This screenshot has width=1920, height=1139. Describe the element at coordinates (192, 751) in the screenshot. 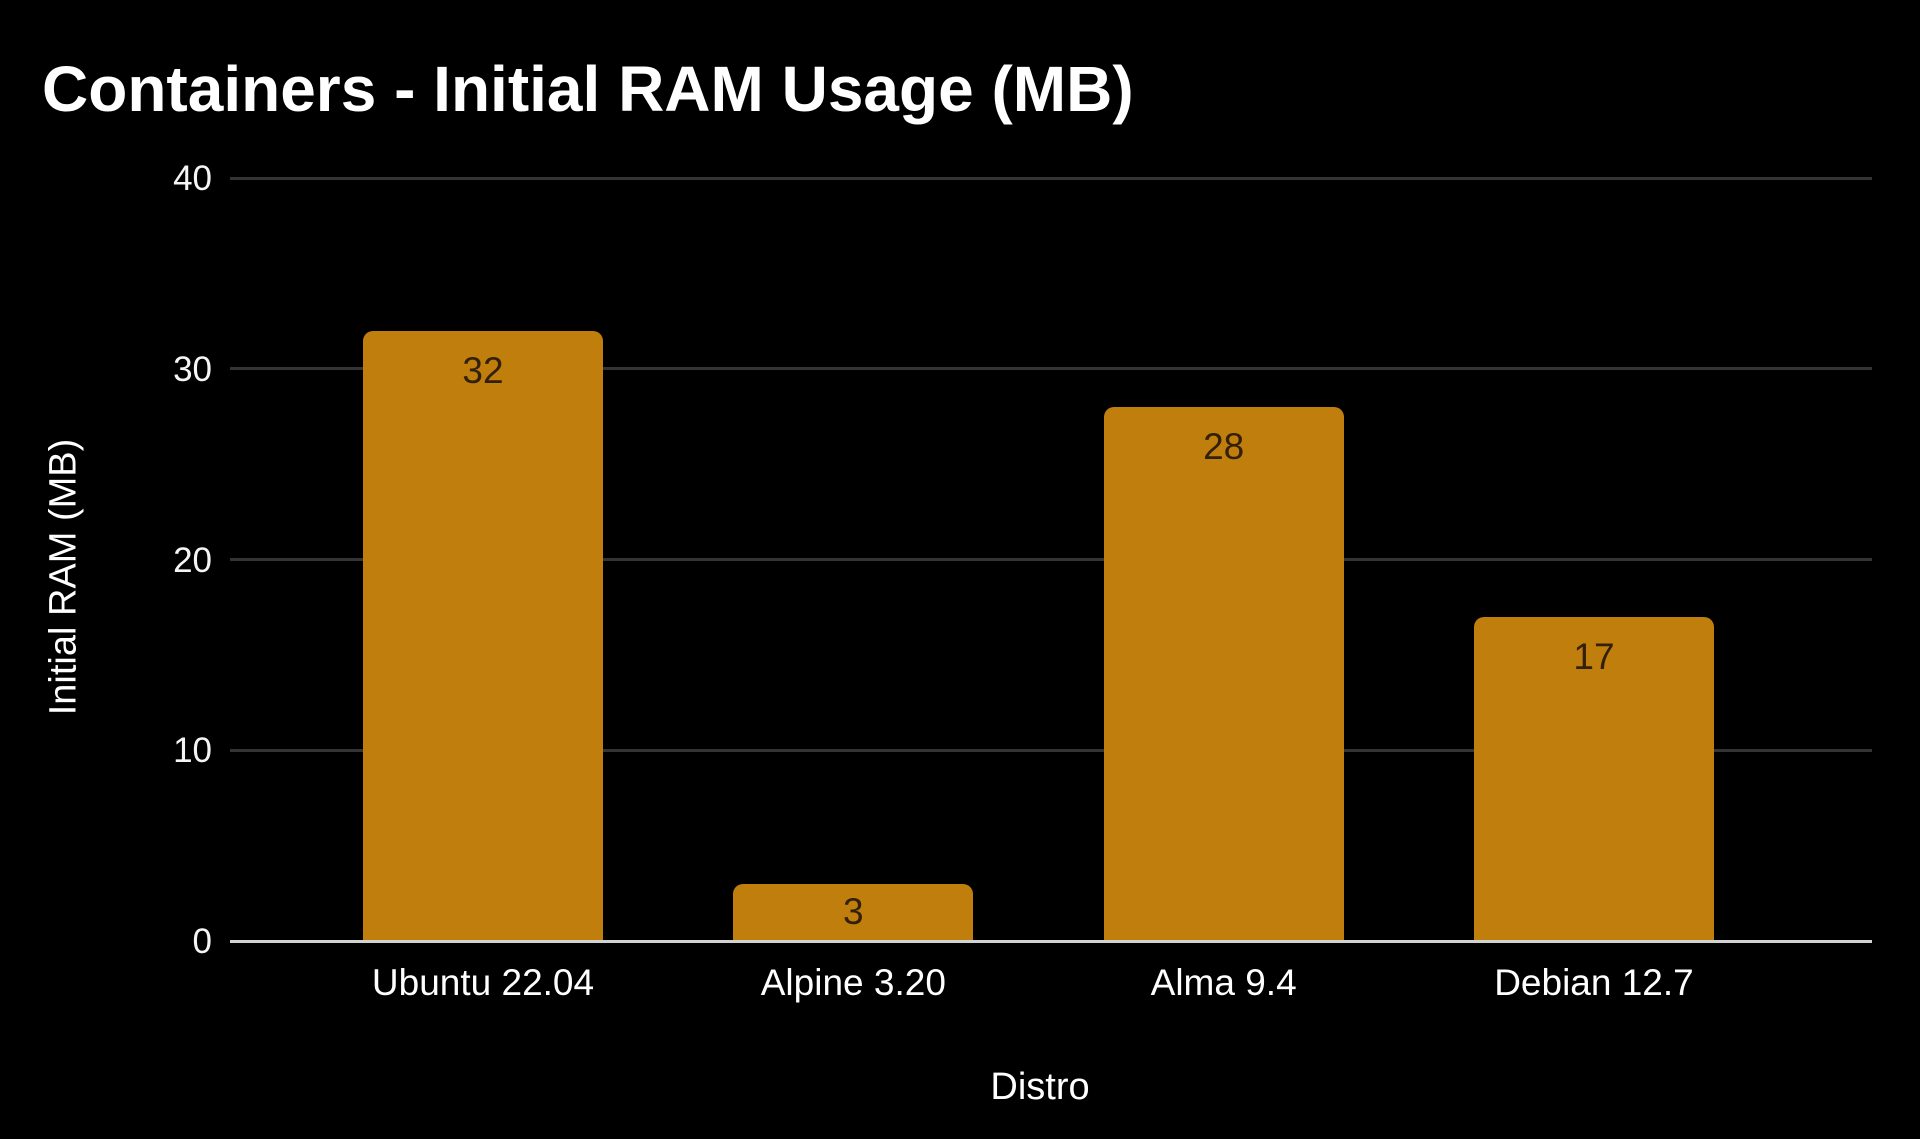

I see `y-tick-label-10: 10` at that location.